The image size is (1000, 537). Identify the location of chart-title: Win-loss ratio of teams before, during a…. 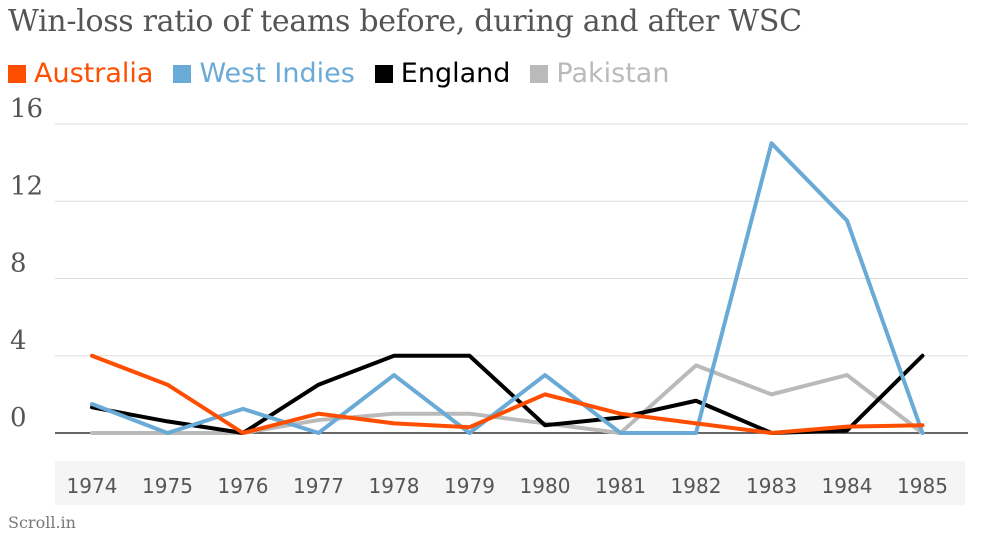
(405, 21).